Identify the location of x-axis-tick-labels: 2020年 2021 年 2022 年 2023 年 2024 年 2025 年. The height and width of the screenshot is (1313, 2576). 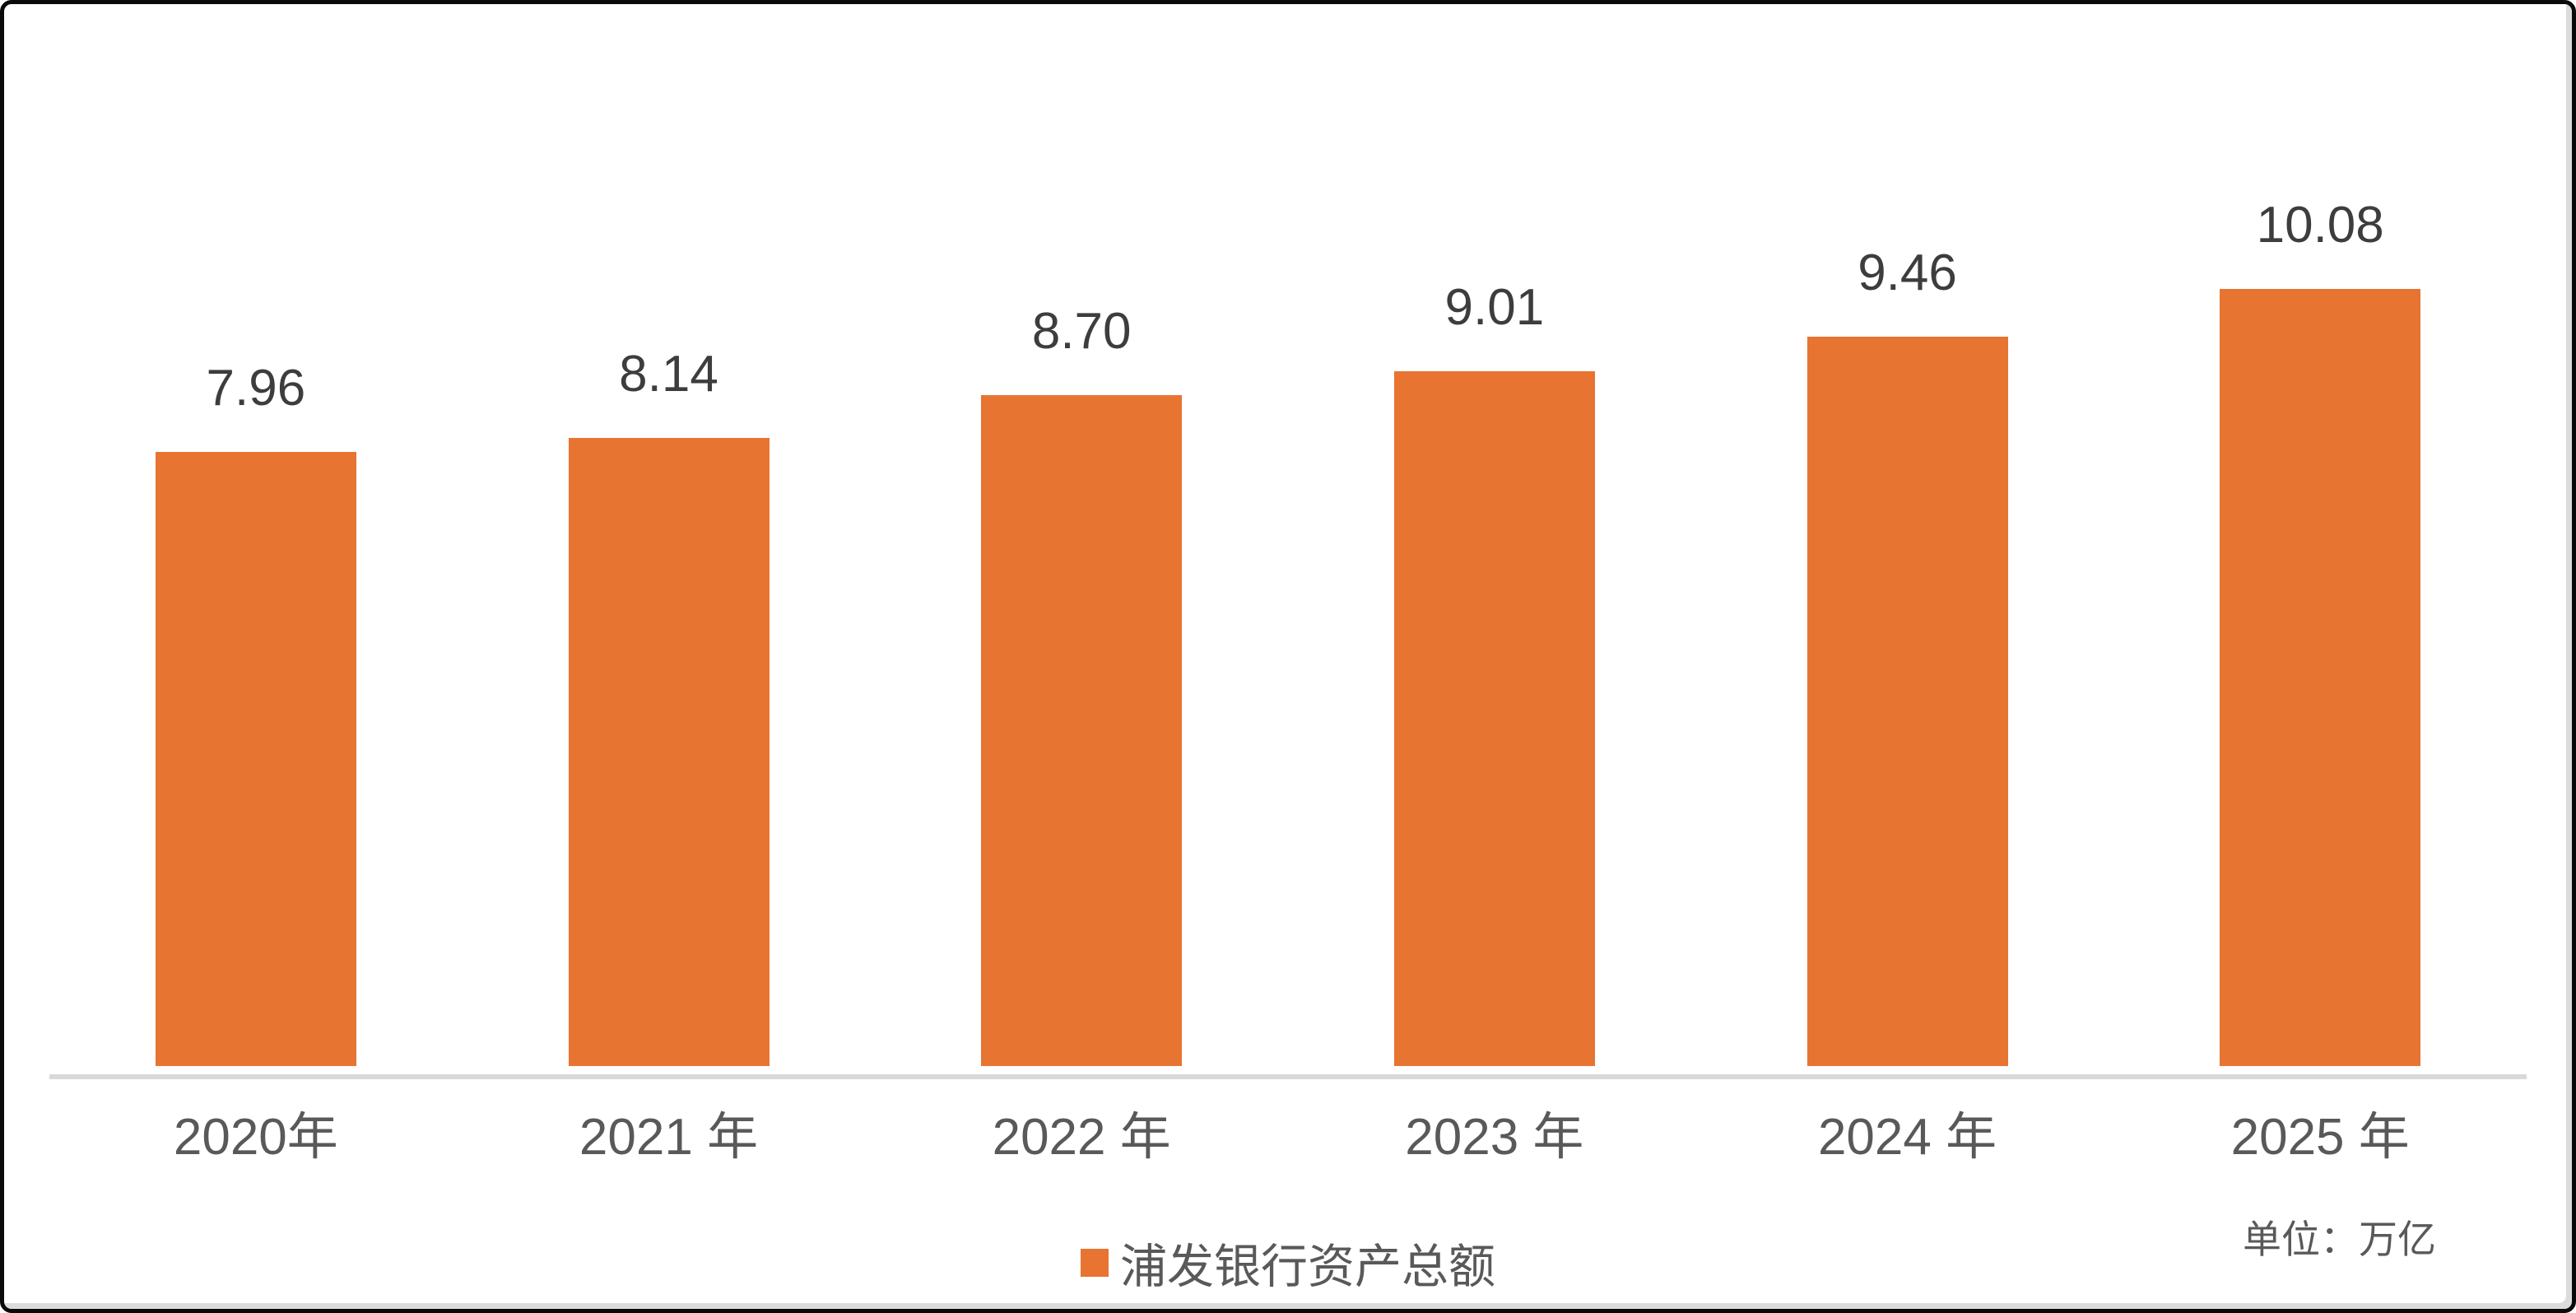
(1288, 1138).